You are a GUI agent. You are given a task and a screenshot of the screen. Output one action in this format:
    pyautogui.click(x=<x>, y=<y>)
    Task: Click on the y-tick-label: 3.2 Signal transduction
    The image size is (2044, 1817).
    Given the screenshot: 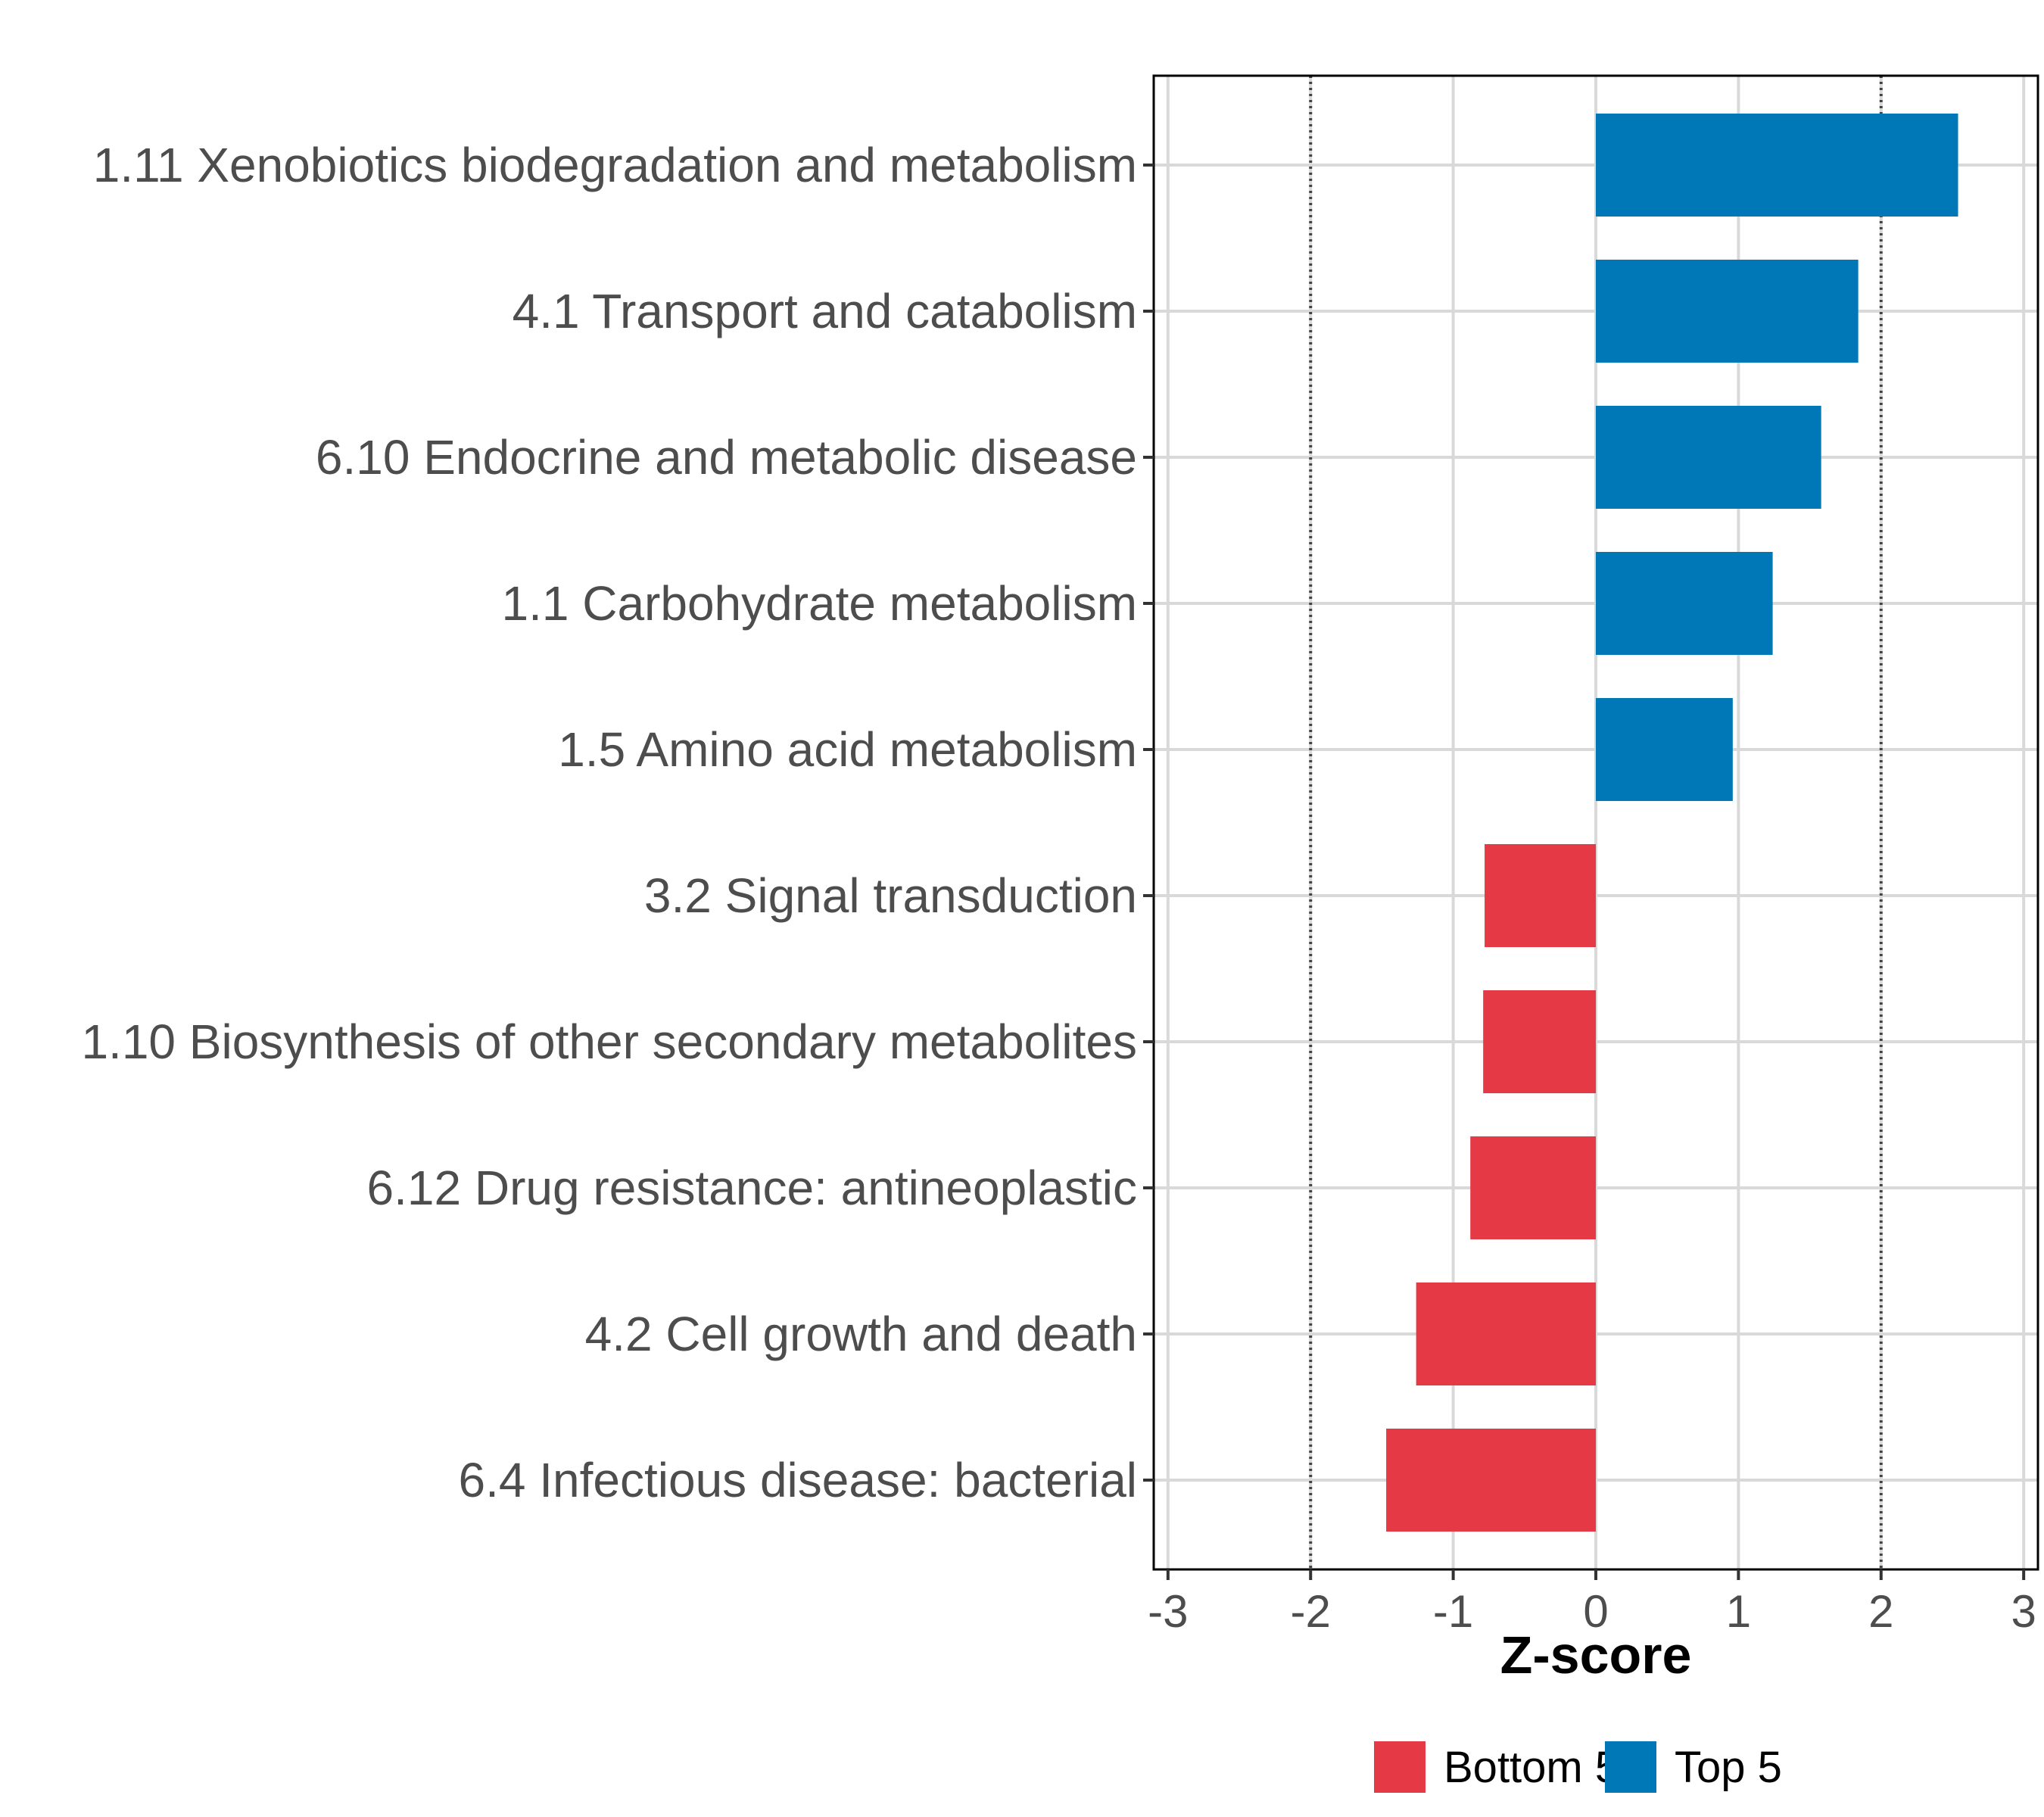 What is the action you would take?
    pyautogui.click(x=890, y=895)
    